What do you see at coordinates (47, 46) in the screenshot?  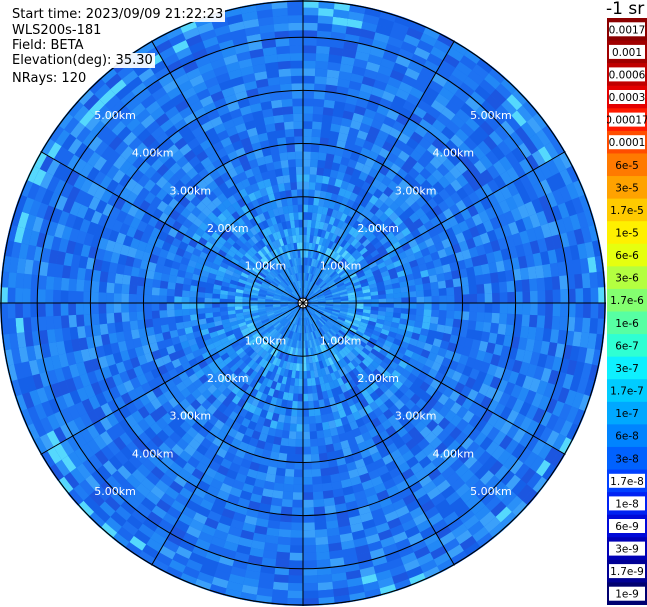 I see `field-label: Field: BETA` at bounding box center [47, 46].